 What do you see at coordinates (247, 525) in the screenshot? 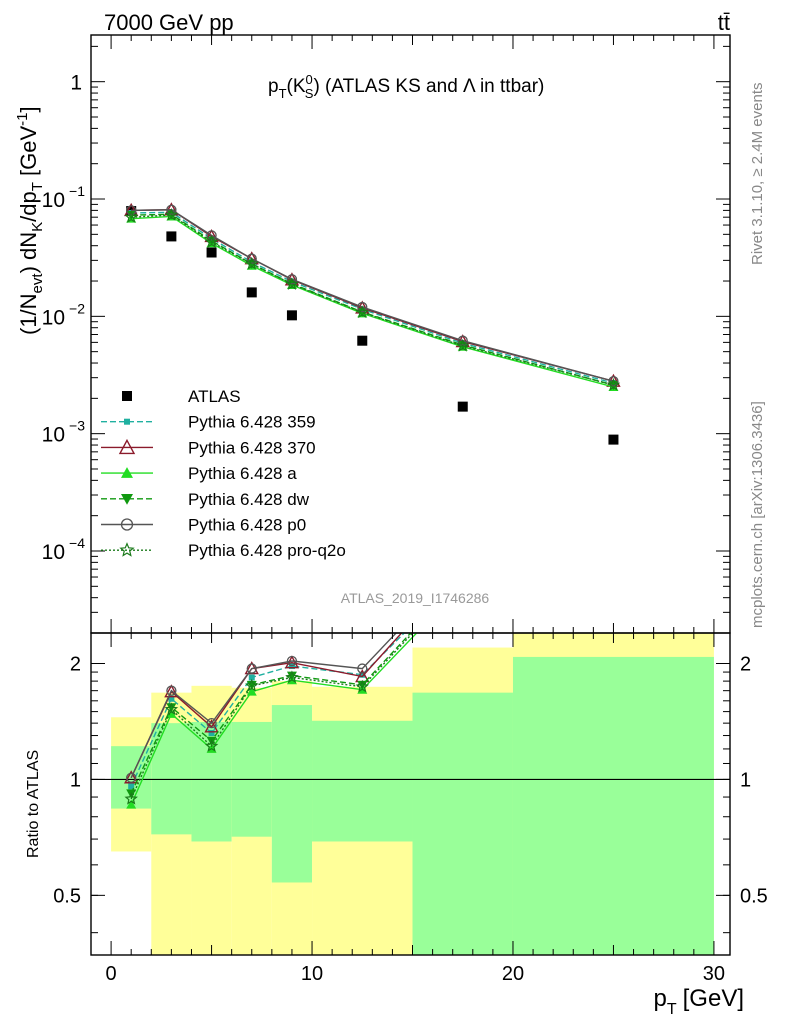
I see `legend-label-pythia-6-428-p0: Pythia 6.428 p0` at bounding box center [247, 525].